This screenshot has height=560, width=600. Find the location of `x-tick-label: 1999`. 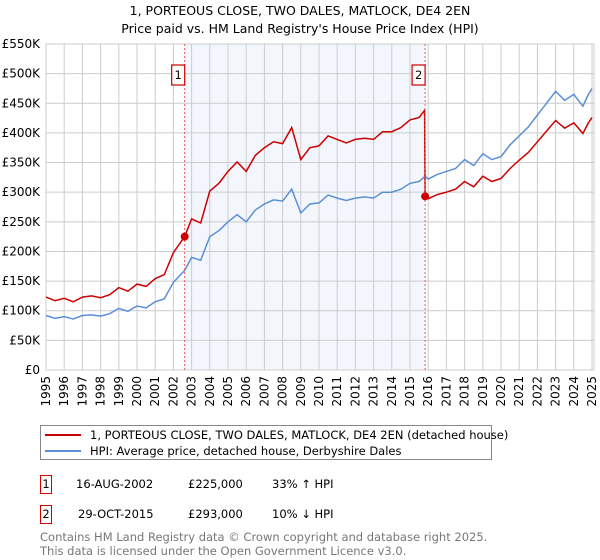

x-tick-label: 1999 is located at coordinates (119, 391).